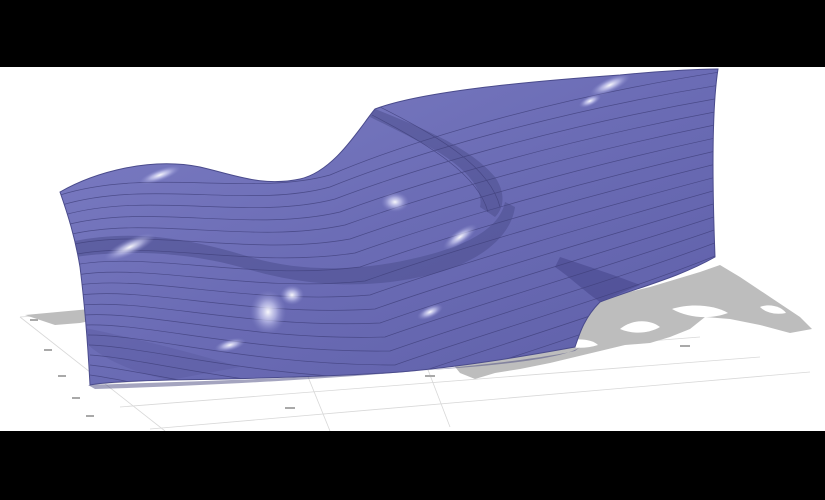  What do you see at coordinates (673, 326) in the screenshot?
I see `land-holes` at bounding box center [673, 326].